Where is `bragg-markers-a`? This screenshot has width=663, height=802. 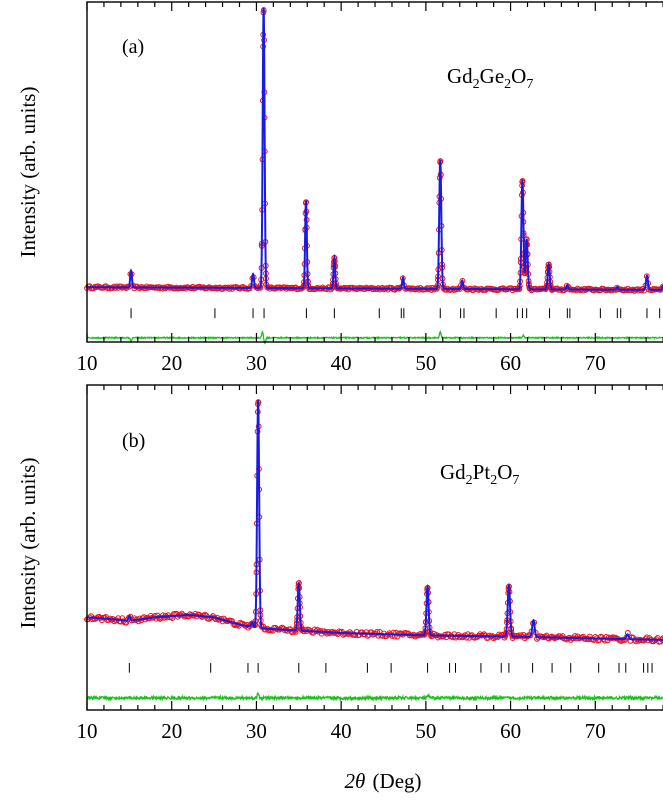
bragg-markers-a is located at coordinates (395, 313).